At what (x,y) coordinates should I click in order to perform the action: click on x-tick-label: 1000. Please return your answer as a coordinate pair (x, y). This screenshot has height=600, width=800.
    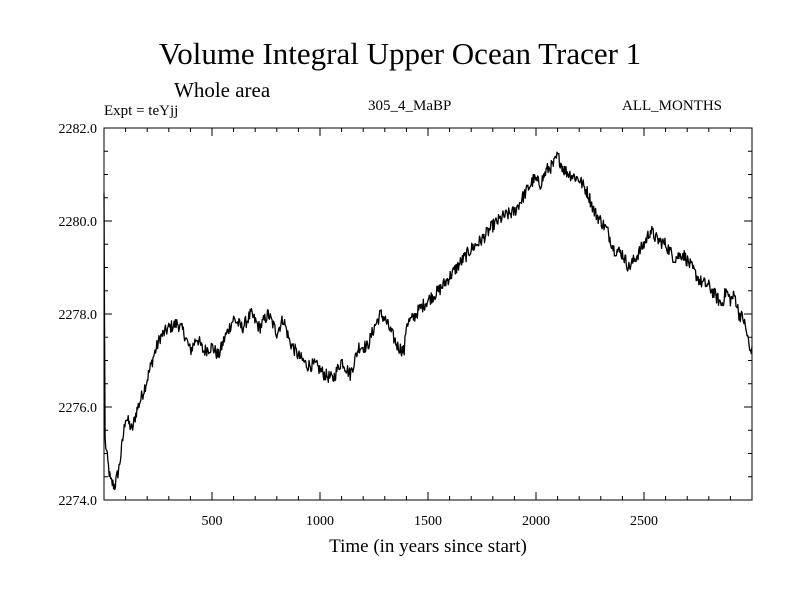
    Looking at the image, I should click on (320, 521).